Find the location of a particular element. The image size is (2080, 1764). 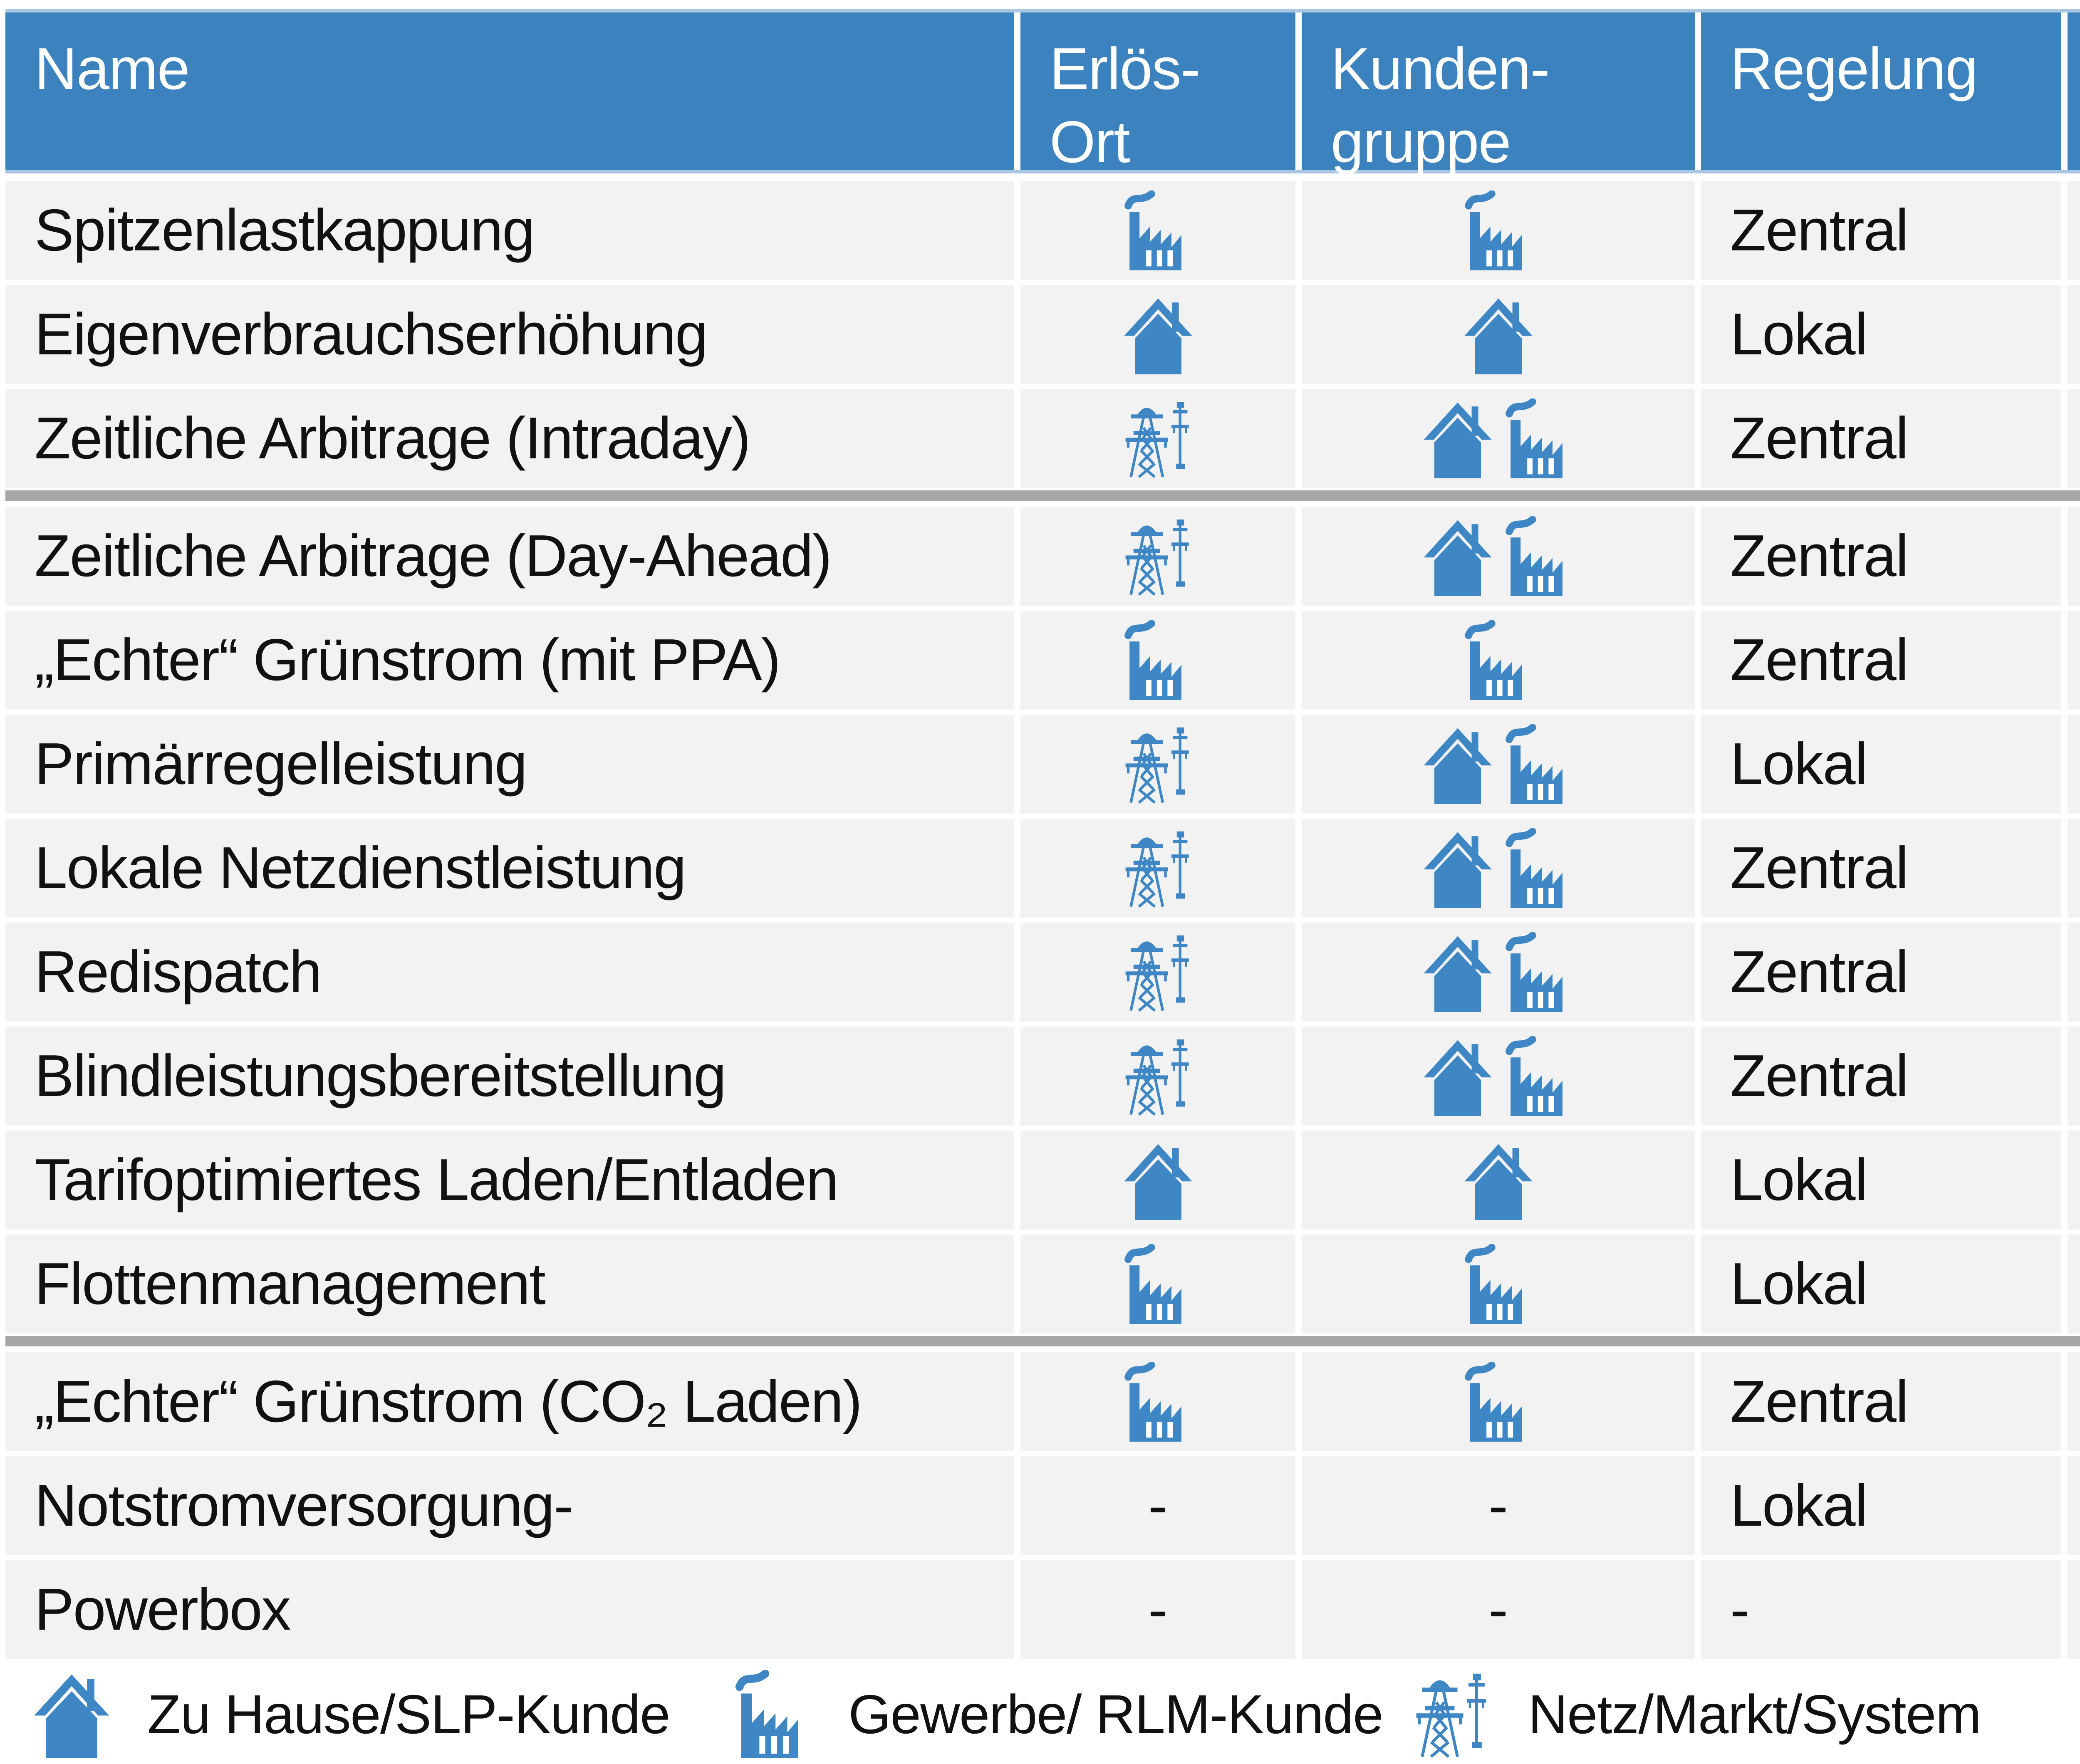

table-row: Primärregelleistung Lokal Labor is located at coordinates (1042, 764).